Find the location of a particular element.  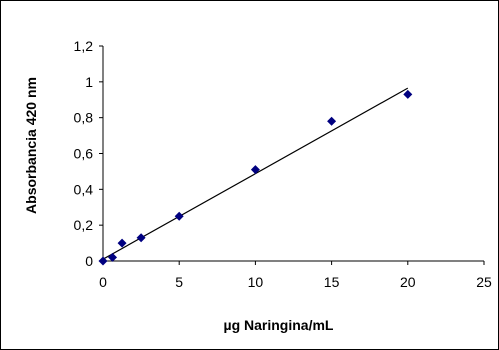

y-tick-label: 0,4 is located at coordinates (84, 189).